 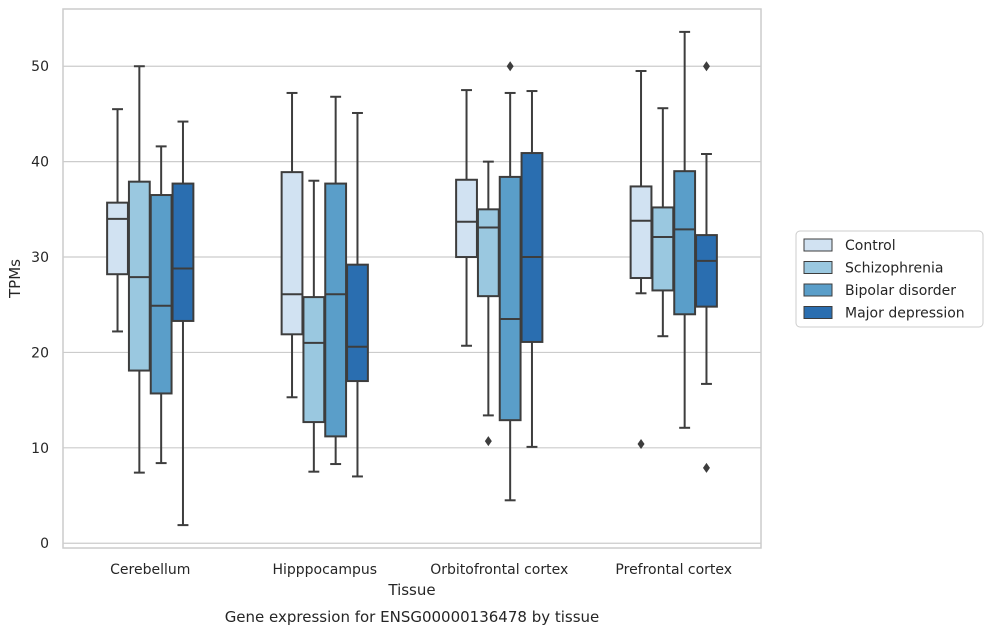 I want to click on y-tick-label: 40, so click(x=40, y=163).